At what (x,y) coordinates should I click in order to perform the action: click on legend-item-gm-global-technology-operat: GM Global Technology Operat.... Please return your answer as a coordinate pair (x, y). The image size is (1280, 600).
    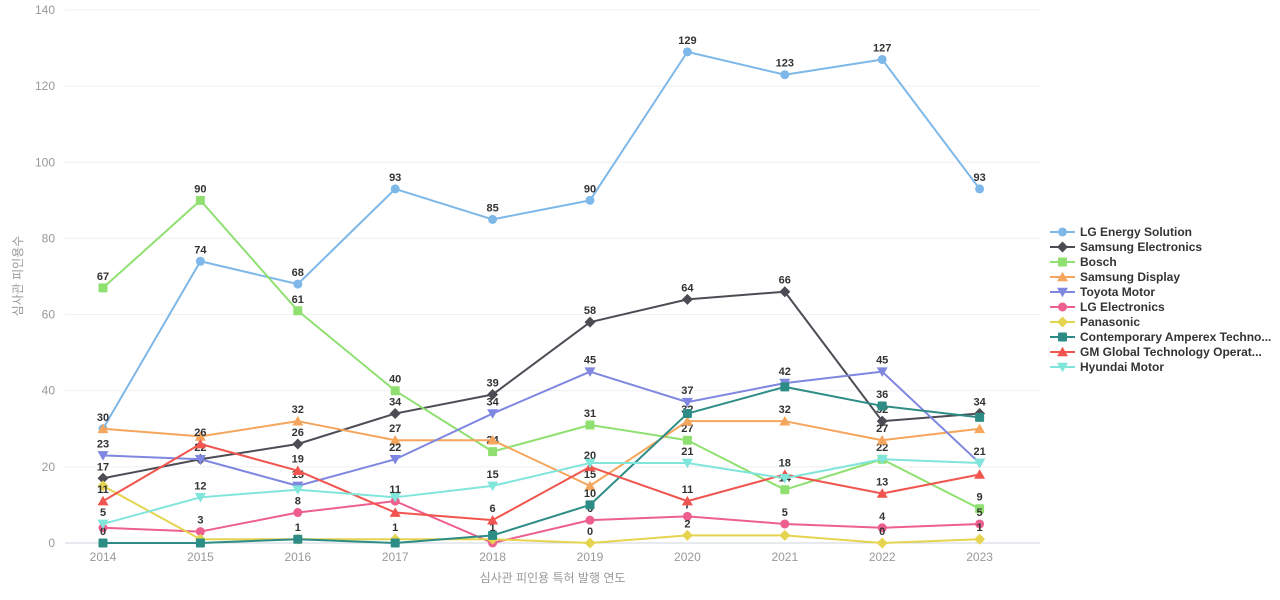
    Looking at the image, I should click on (1160, 351).